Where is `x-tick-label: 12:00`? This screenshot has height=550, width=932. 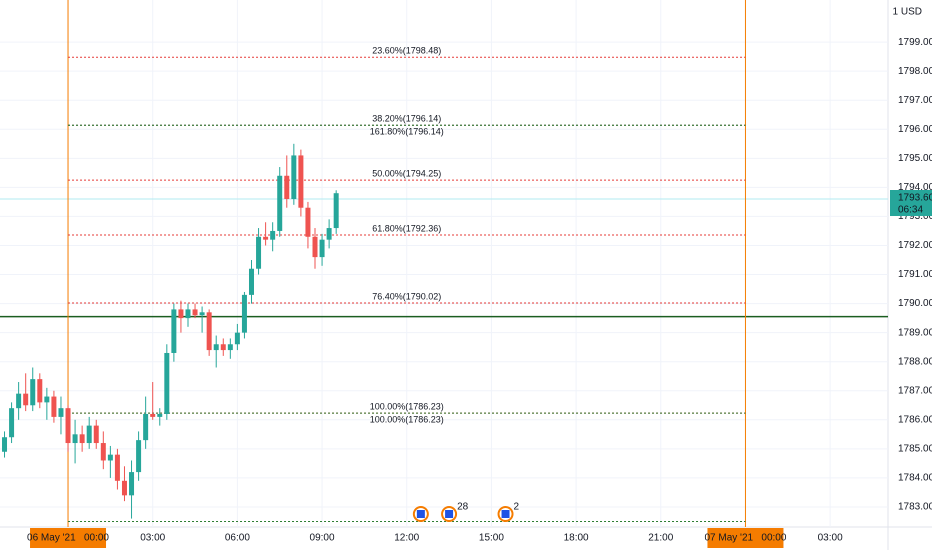
x-tick-label: 12:00 is located at coordinates (406, 538).